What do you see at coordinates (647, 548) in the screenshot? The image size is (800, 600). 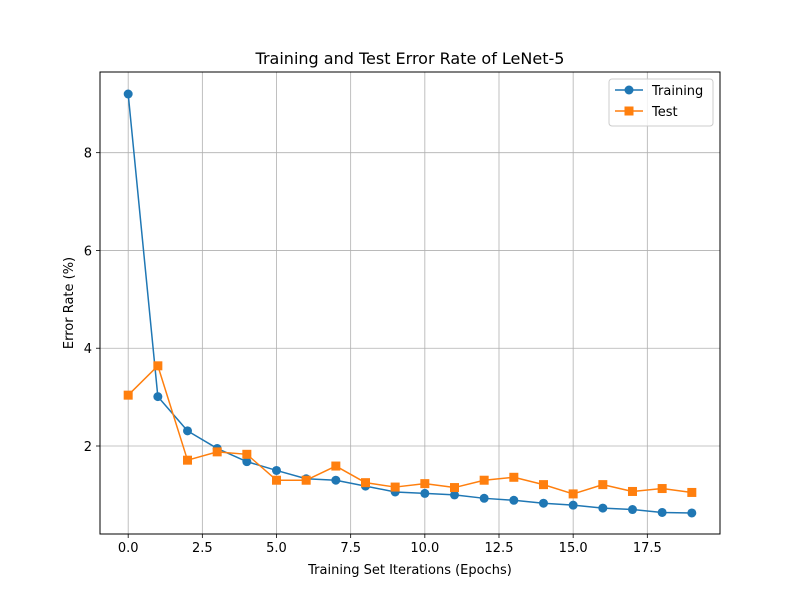 I see `x-tick-label: 17.5` at bounding box center [647, 548].